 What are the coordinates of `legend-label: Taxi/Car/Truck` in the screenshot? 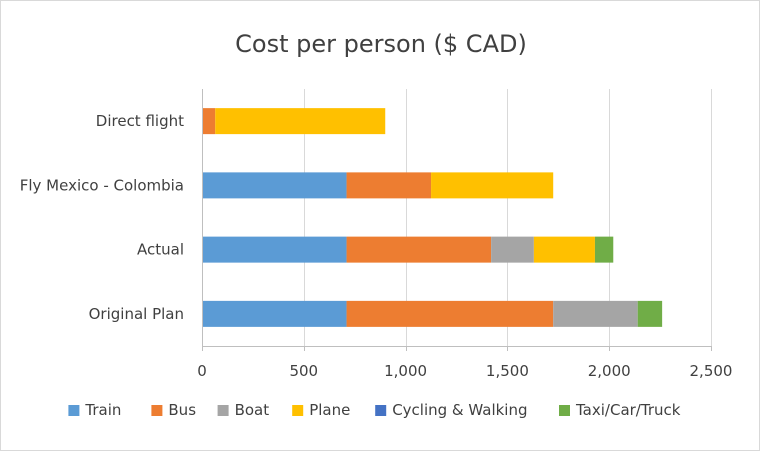 It's located at (628, 410).